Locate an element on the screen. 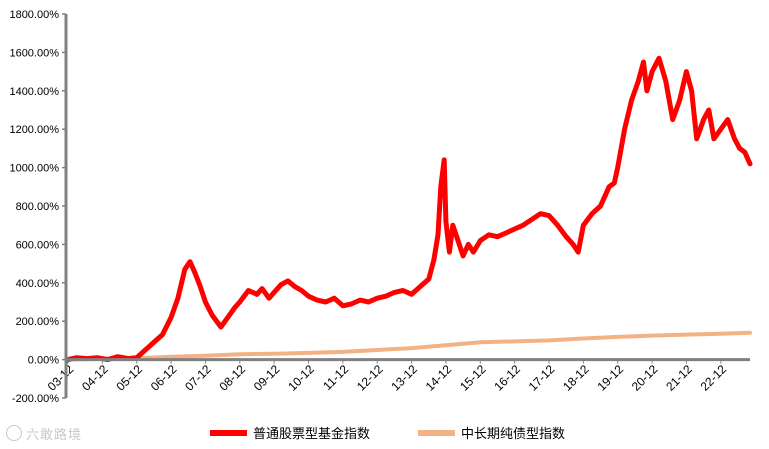 This screenshot has width=769, height=449. x-tick-label: 03-12 is located at coordinates (61, 378).